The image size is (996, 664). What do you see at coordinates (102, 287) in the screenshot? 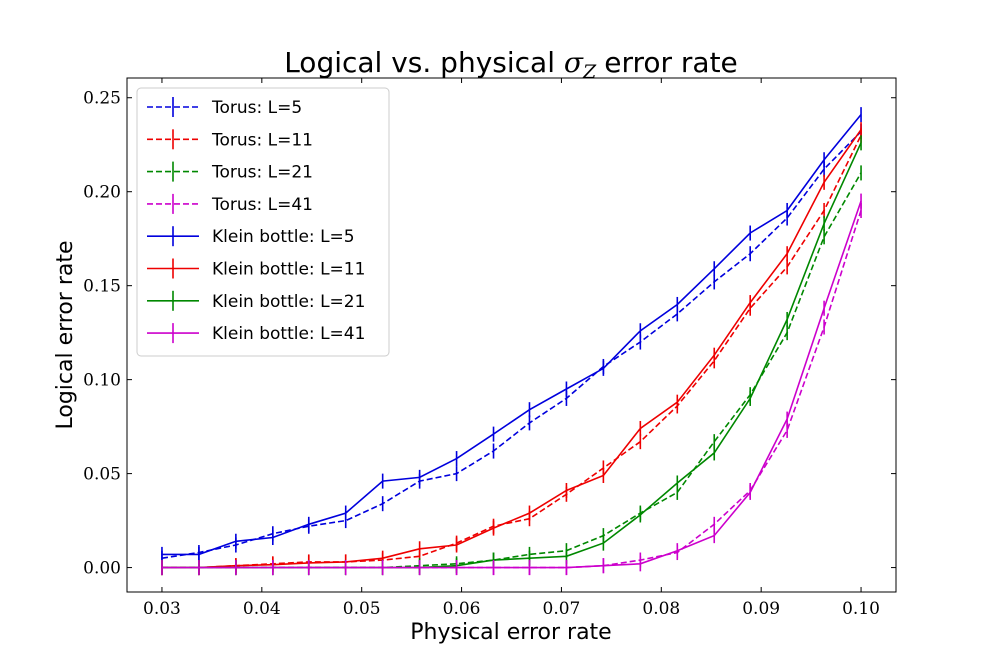
I see `y-tick-label: 0.15` at bounding box center [102, 287].